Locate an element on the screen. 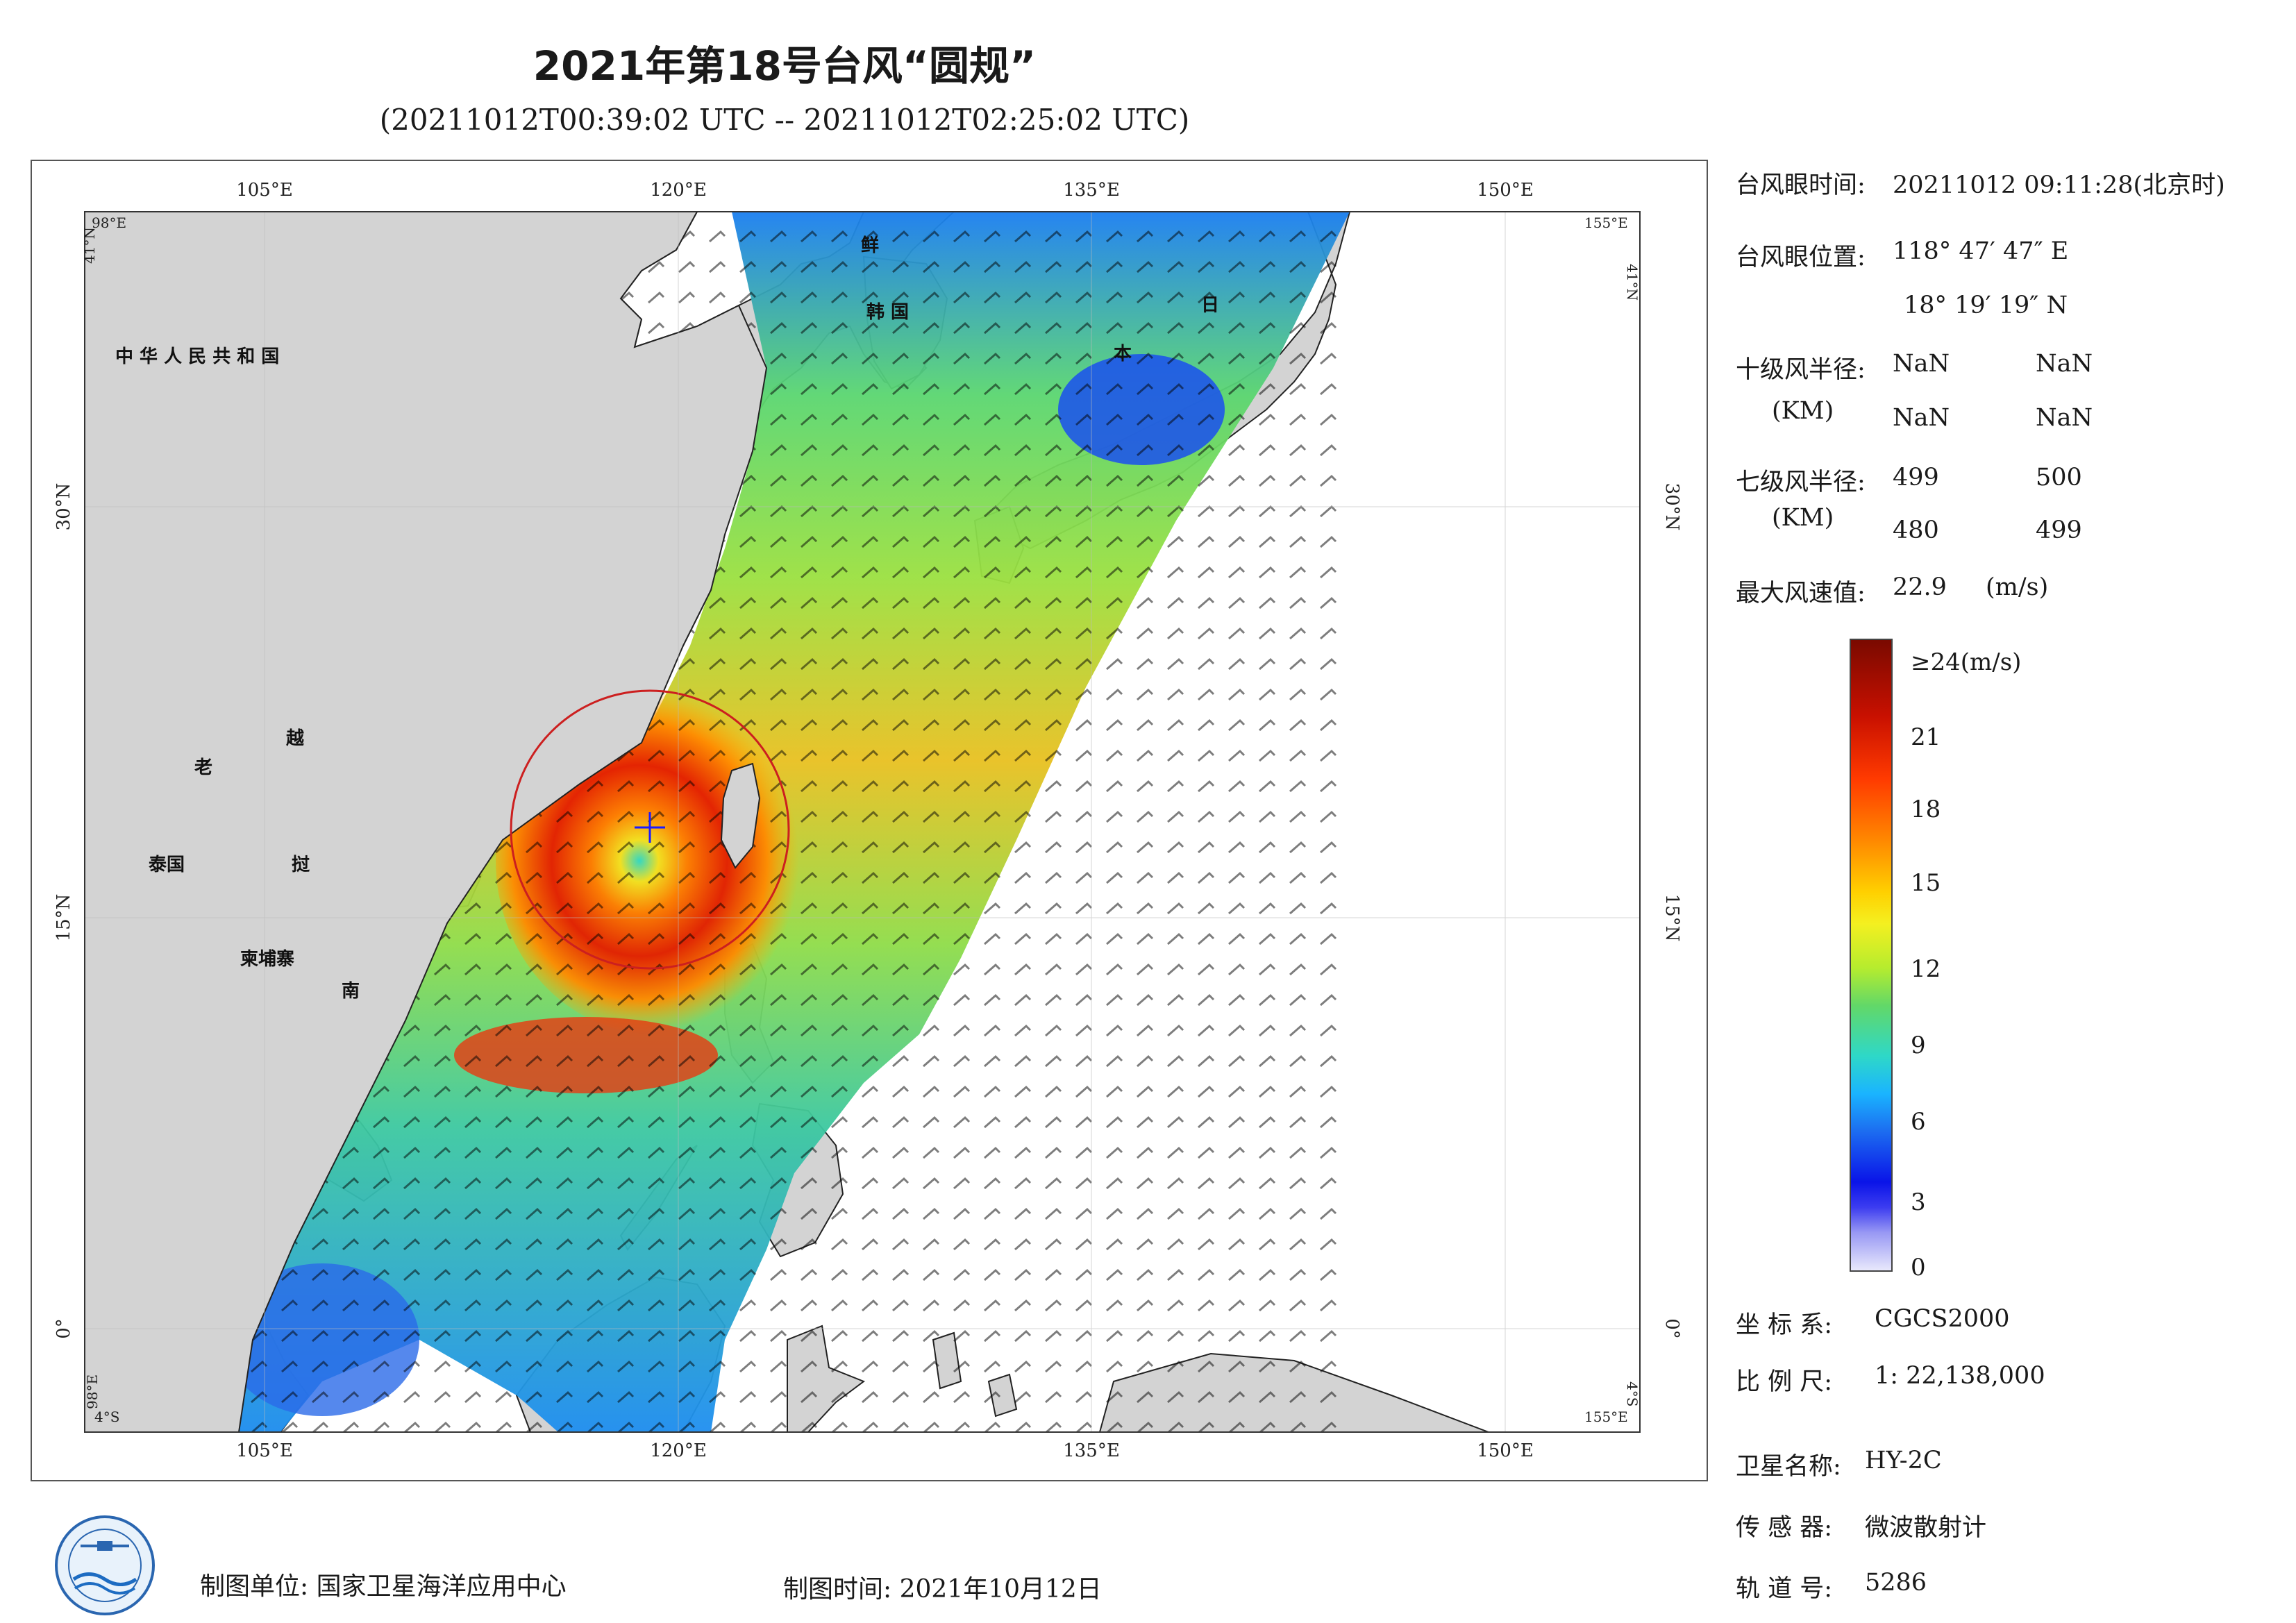 The width and height of the screenshot is (2296, 1623). sensor-label: 传 感 器: is located at coordinates (1784, 1528).